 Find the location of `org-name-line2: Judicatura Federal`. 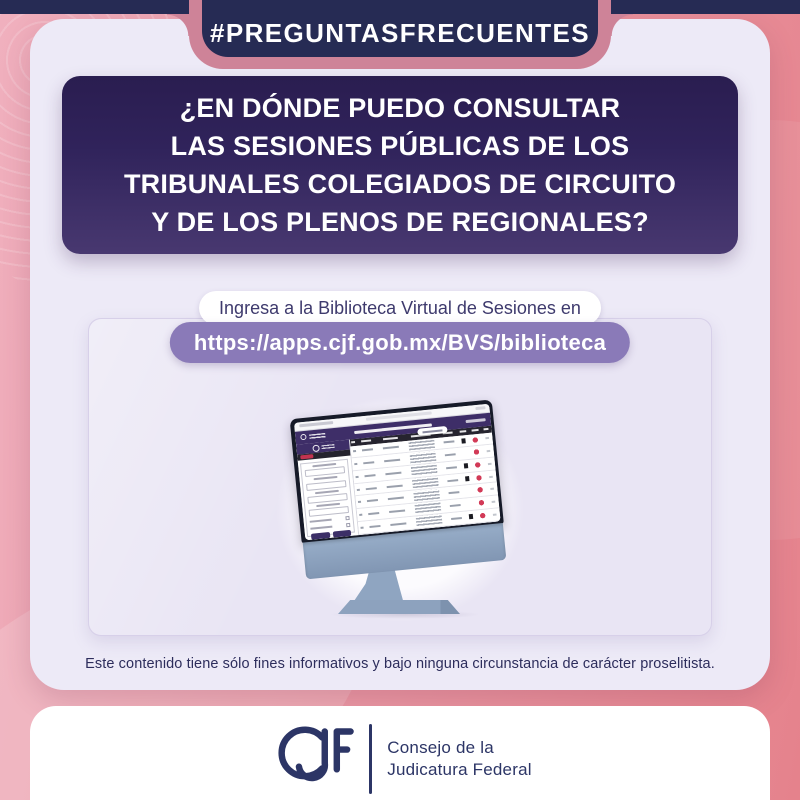

org-name-line2: Judicatura Federal is located at coordinates (459, 769).